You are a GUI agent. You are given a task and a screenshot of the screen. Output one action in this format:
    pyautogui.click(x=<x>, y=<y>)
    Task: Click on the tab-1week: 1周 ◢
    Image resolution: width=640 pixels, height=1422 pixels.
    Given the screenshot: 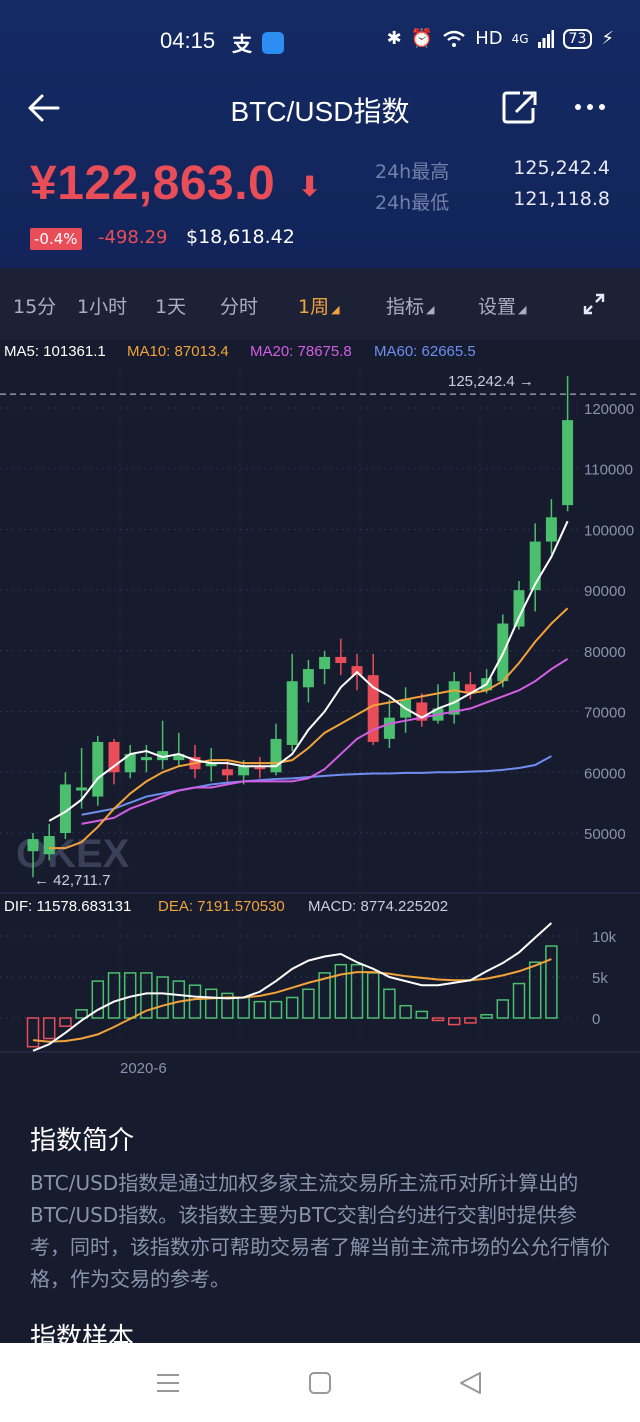 What is the action you would take?
    pyautogui.click(x=319, y=305)
    